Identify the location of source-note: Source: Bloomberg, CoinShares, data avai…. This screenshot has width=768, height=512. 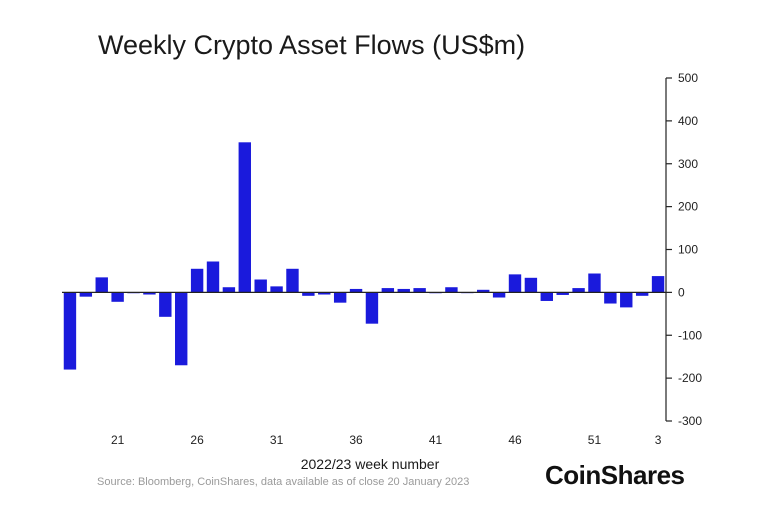
(283, 482).